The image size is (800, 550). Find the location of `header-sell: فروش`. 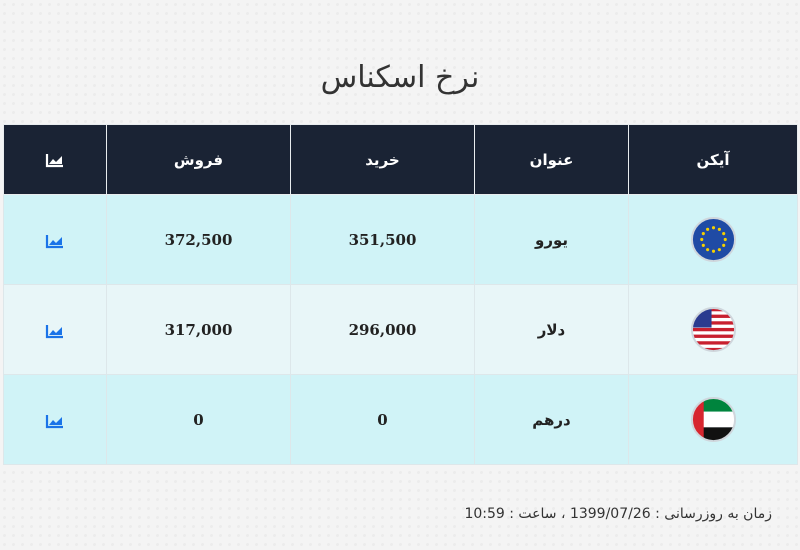

header-sell: فروش is located at coordinates (198, 159).